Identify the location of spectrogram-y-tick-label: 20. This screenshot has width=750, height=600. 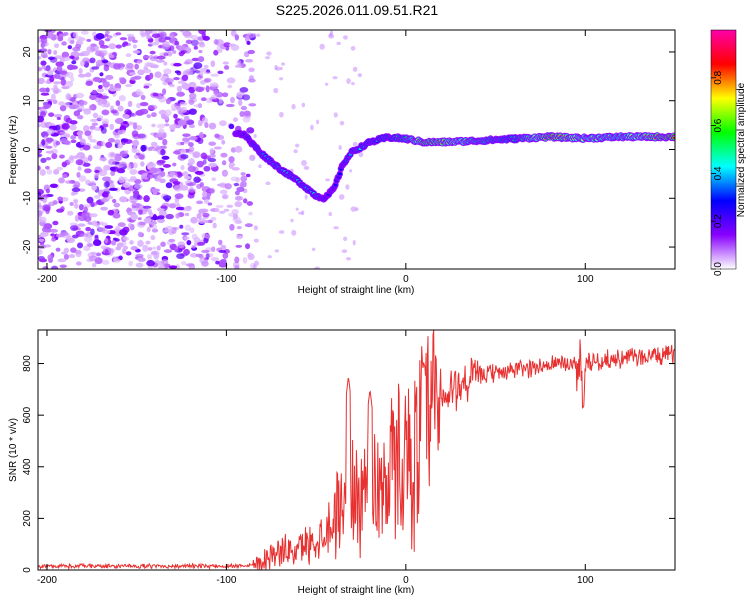
(27, 52).